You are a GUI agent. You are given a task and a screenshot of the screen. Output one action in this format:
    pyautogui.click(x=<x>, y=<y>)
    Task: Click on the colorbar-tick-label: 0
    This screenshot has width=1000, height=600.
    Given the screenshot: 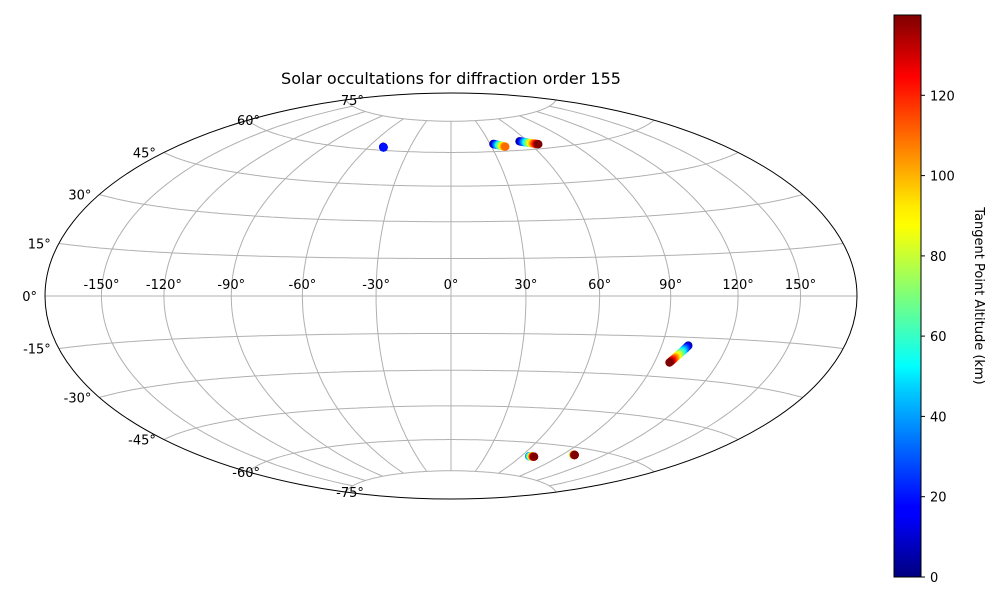 What is the action you would take?
    pyautogui.click(x=934, y=578)
    